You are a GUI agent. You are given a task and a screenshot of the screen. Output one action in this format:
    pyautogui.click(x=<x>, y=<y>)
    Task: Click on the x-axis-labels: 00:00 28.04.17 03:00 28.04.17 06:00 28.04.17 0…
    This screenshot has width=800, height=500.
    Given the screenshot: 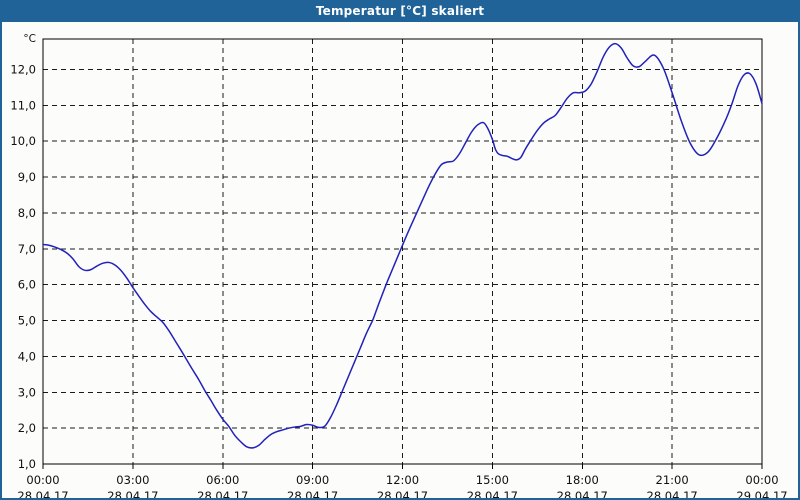 What is the action you would take?
    pyautogui.click(x=402, y=486)
    